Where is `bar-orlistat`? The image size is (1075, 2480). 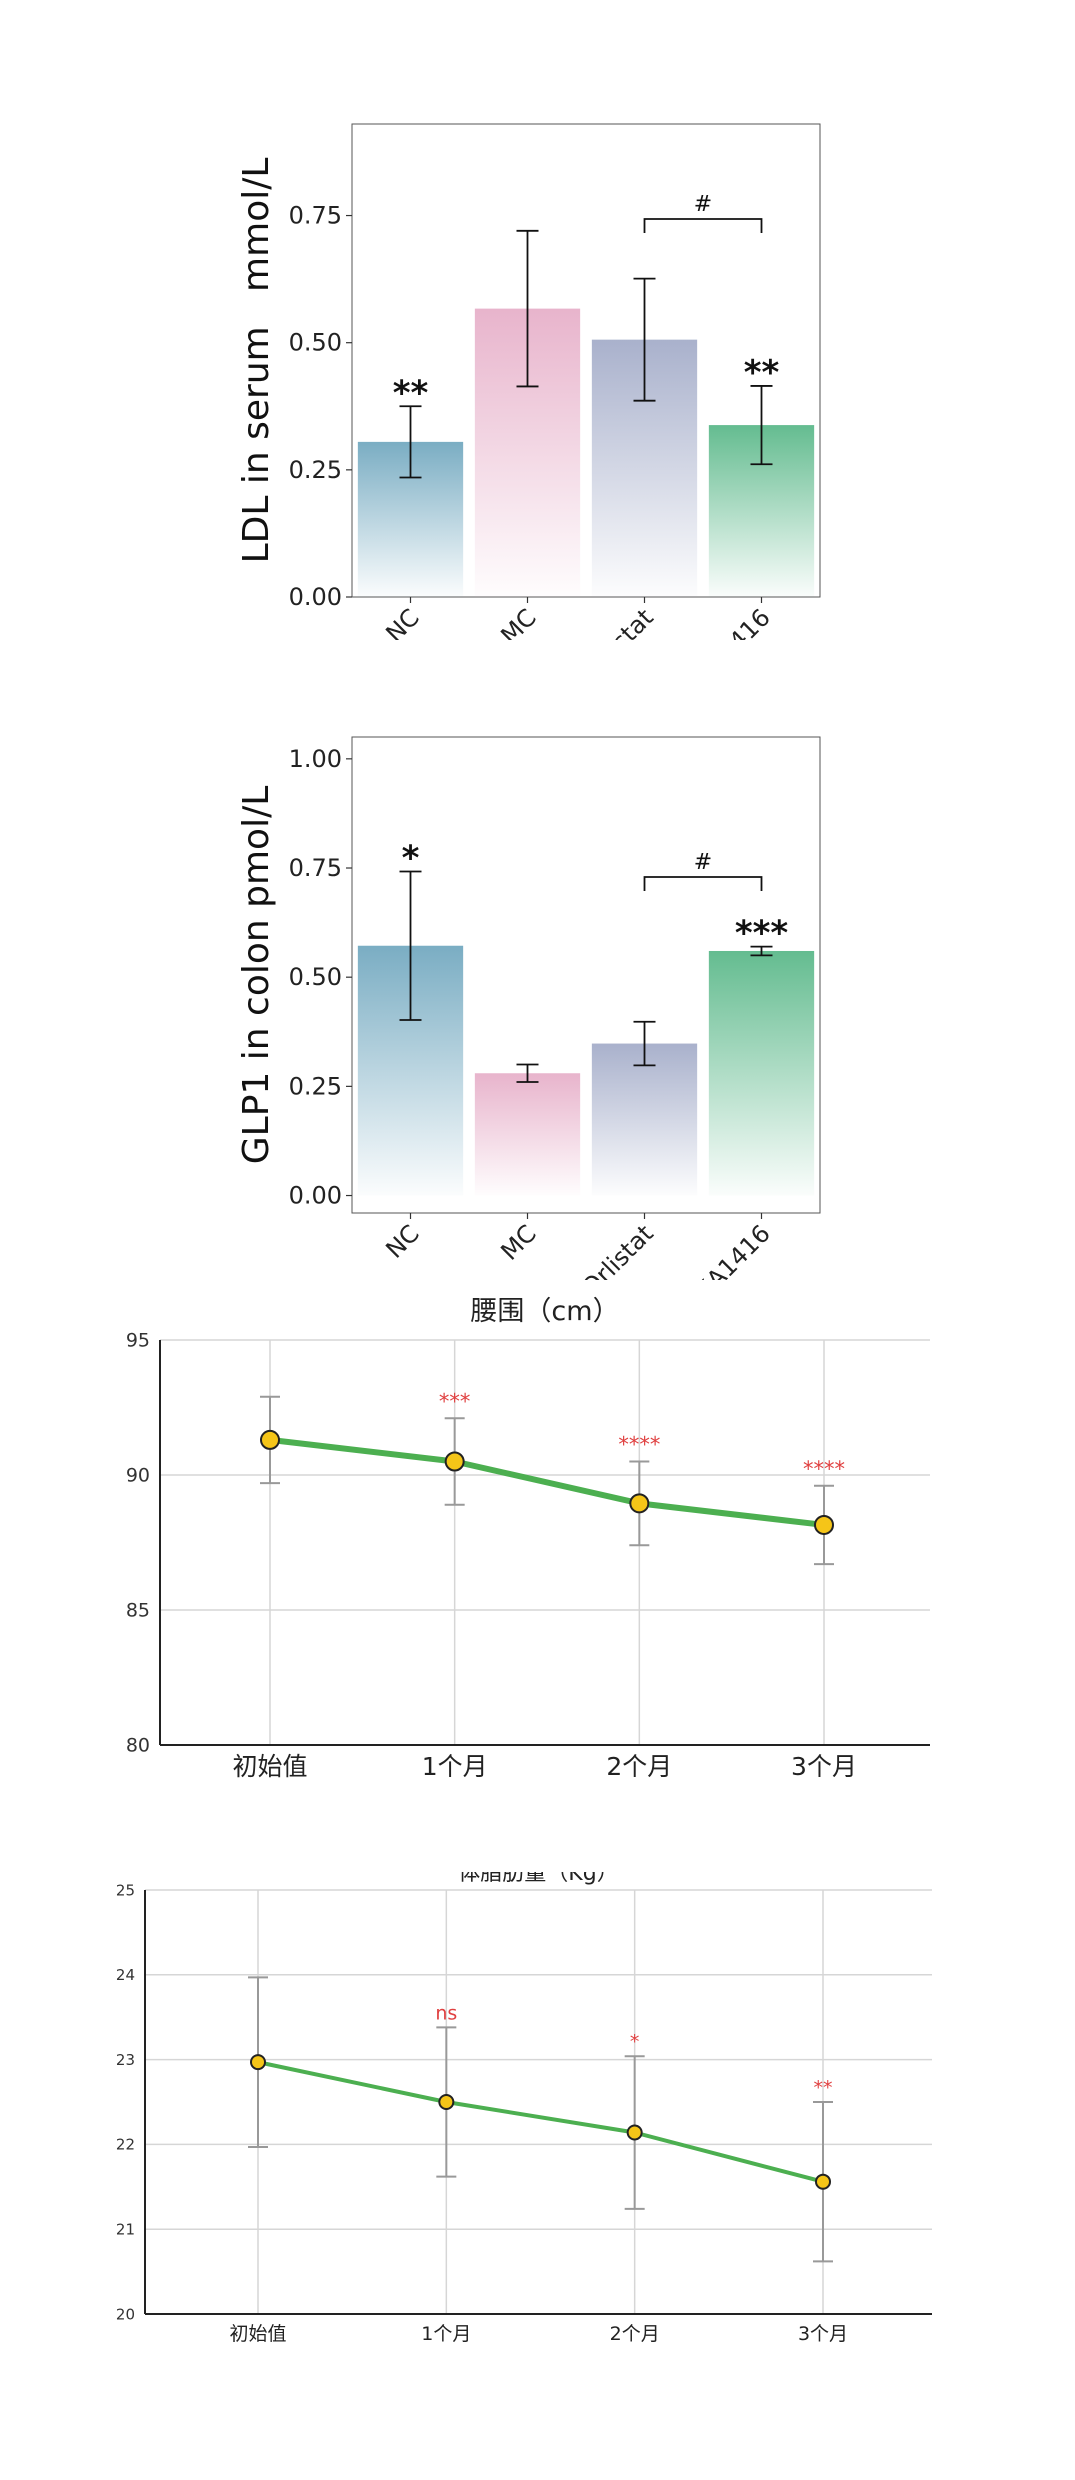
bar-orlistat is located at coordinates (644, 1119).